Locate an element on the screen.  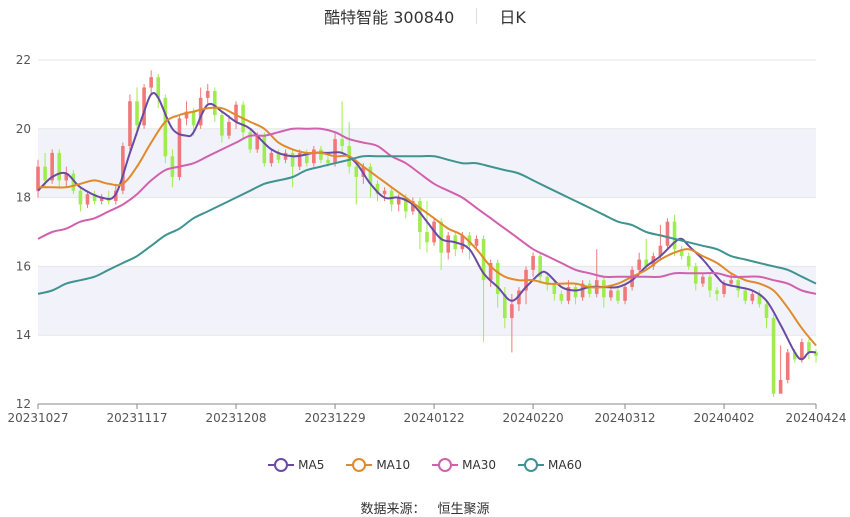
y-tick-label: 14 is located at coordinates (23, 335).